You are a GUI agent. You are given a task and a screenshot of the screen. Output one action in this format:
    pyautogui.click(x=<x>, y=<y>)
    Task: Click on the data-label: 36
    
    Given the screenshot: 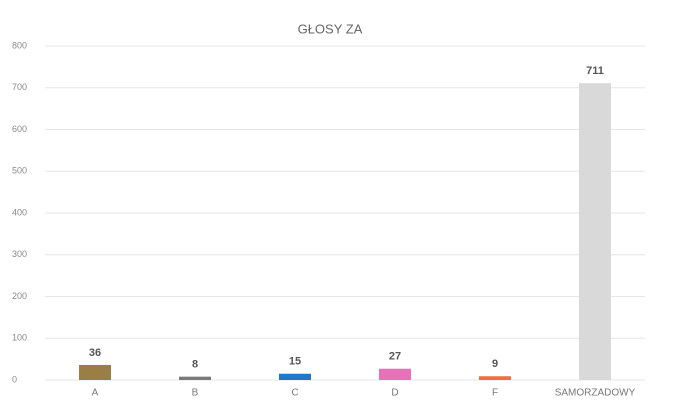 What is the action you would take?
    pyautogui.click(x=95, y=353)
    